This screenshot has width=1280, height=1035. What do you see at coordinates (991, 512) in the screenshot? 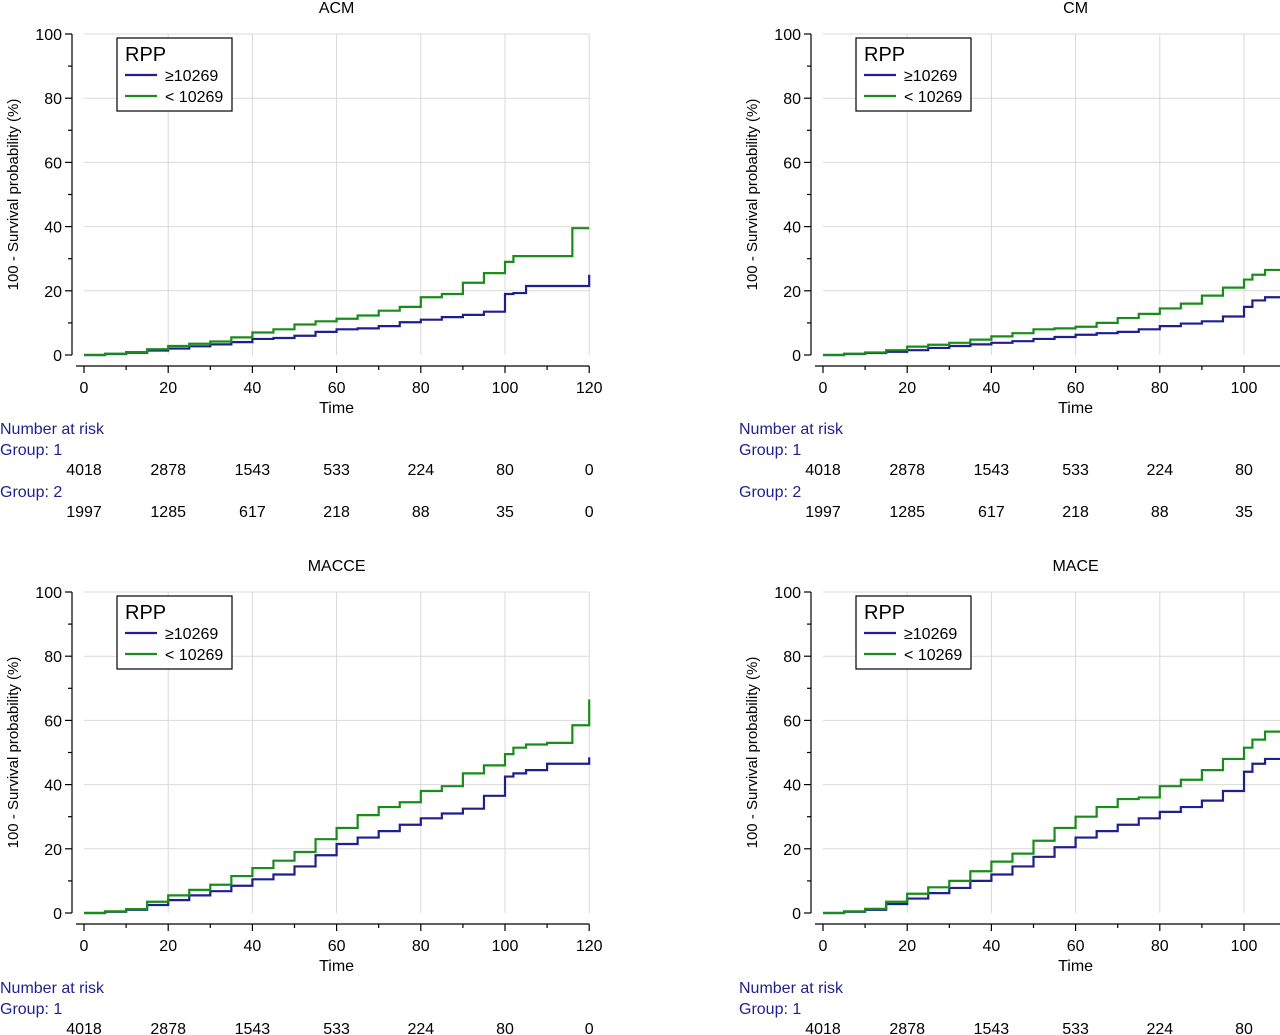
I see `risk-group2-count: 617` at bounding box center [991, 512].